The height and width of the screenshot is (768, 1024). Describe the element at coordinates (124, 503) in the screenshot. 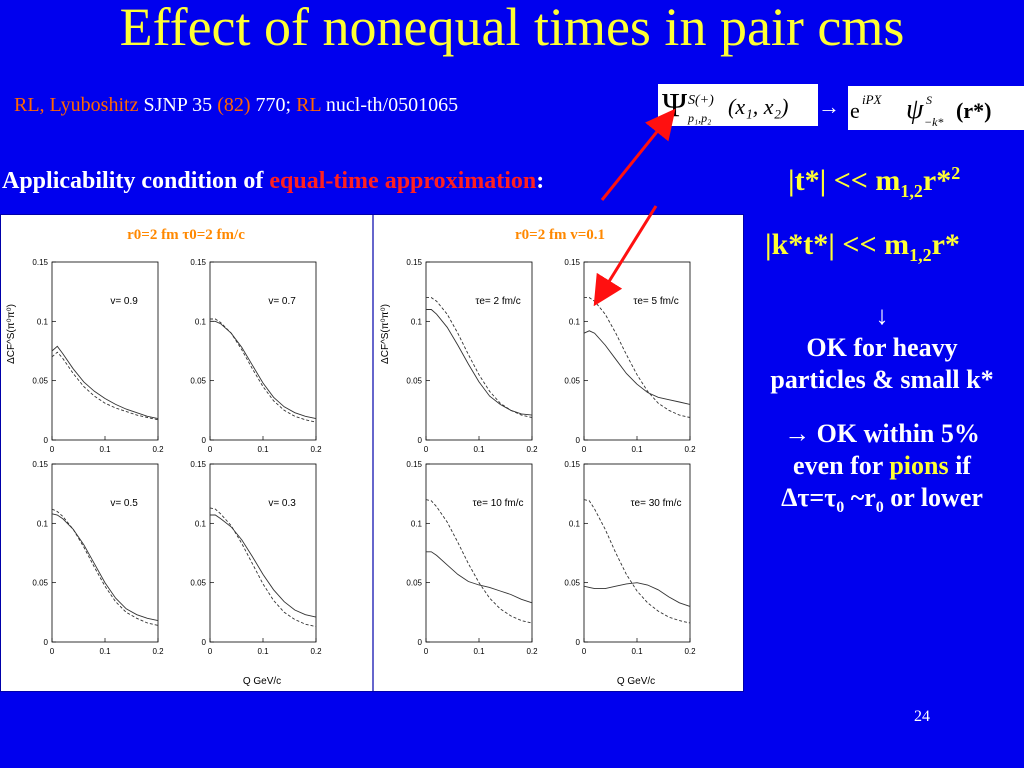

I see `panel-label: v= 0.5` at that location.